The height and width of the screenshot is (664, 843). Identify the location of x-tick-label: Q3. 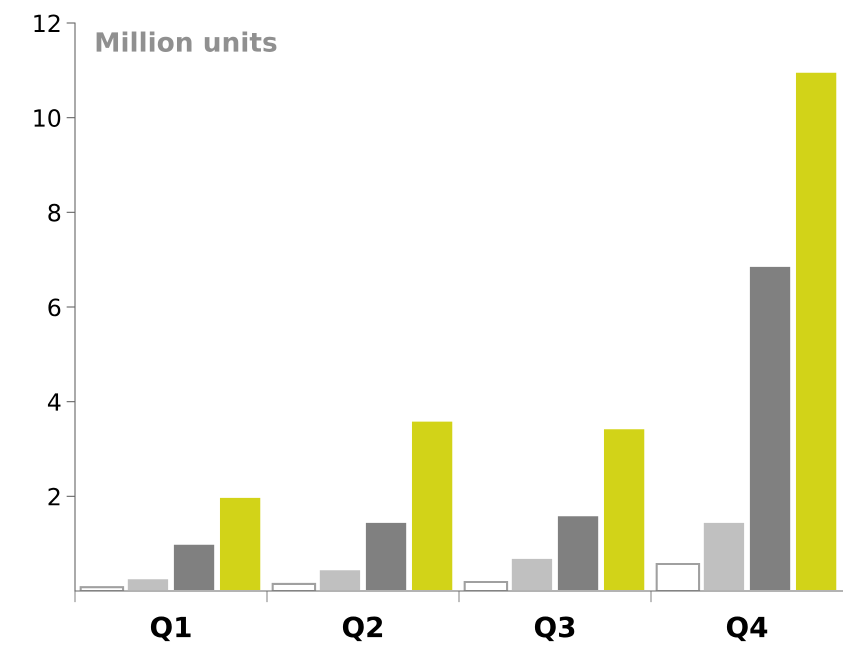
(554, 629).